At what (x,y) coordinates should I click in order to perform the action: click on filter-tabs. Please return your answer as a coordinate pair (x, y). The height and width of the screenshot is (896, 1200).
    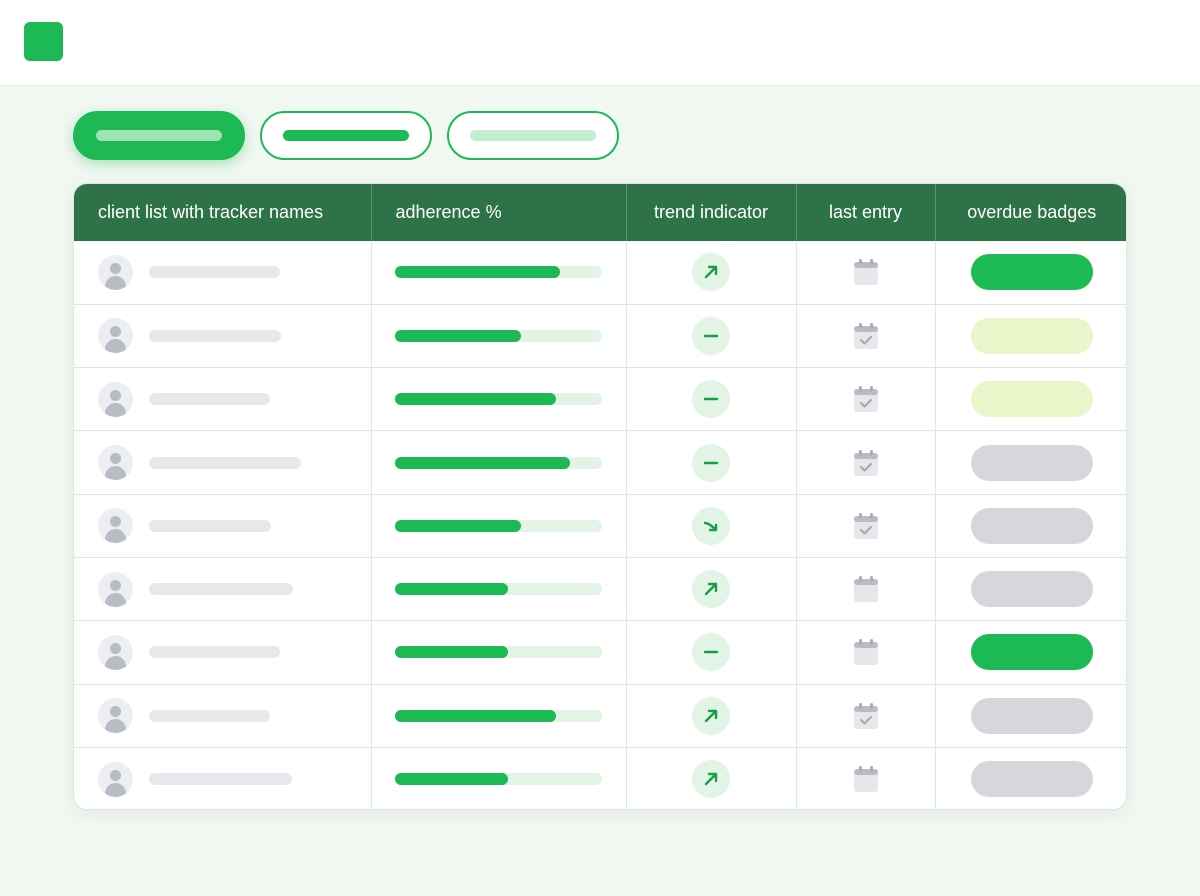
    Looking at the image, I should click on (346, 135).